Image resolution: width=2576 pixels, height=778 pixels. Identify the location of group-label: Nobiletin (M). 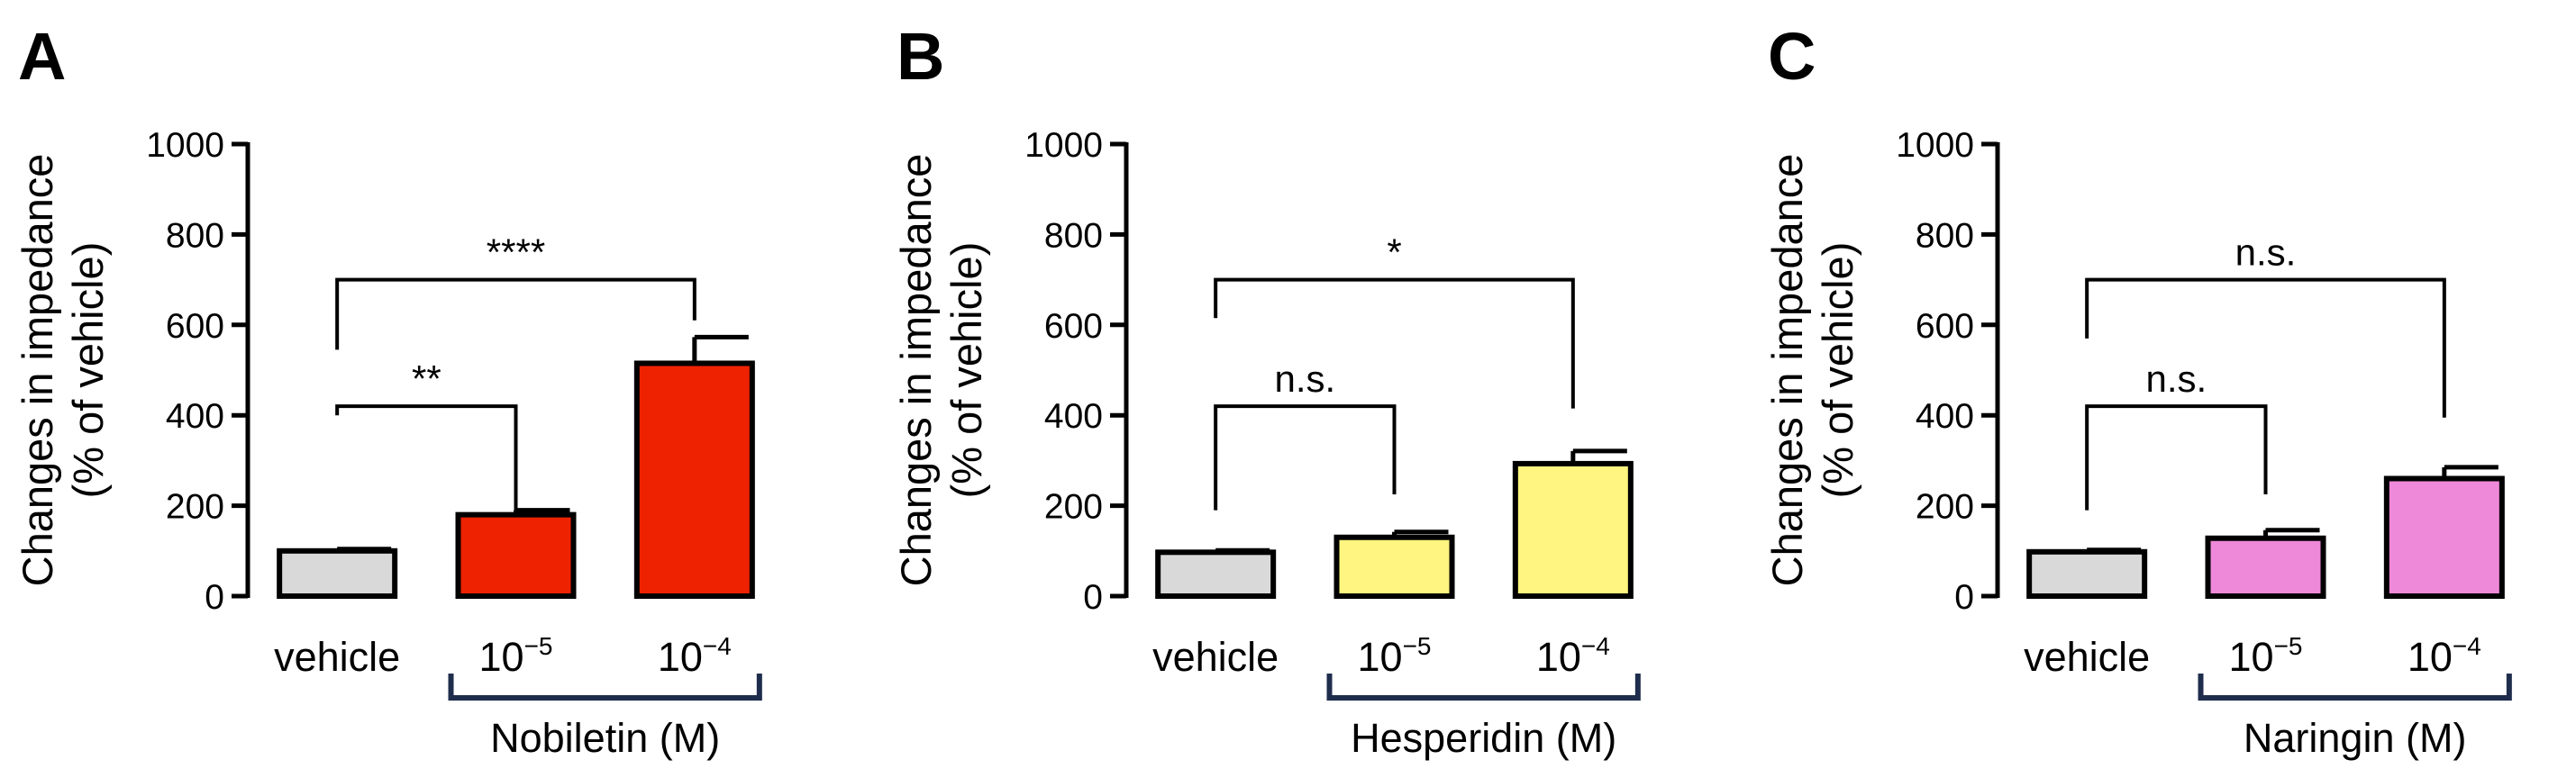
(605, 738).